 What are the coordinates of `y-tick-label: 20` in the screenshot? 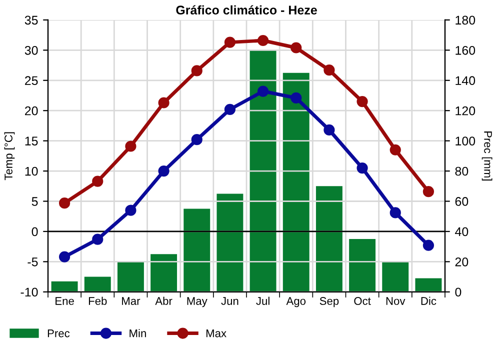 It's located at (31, 111).